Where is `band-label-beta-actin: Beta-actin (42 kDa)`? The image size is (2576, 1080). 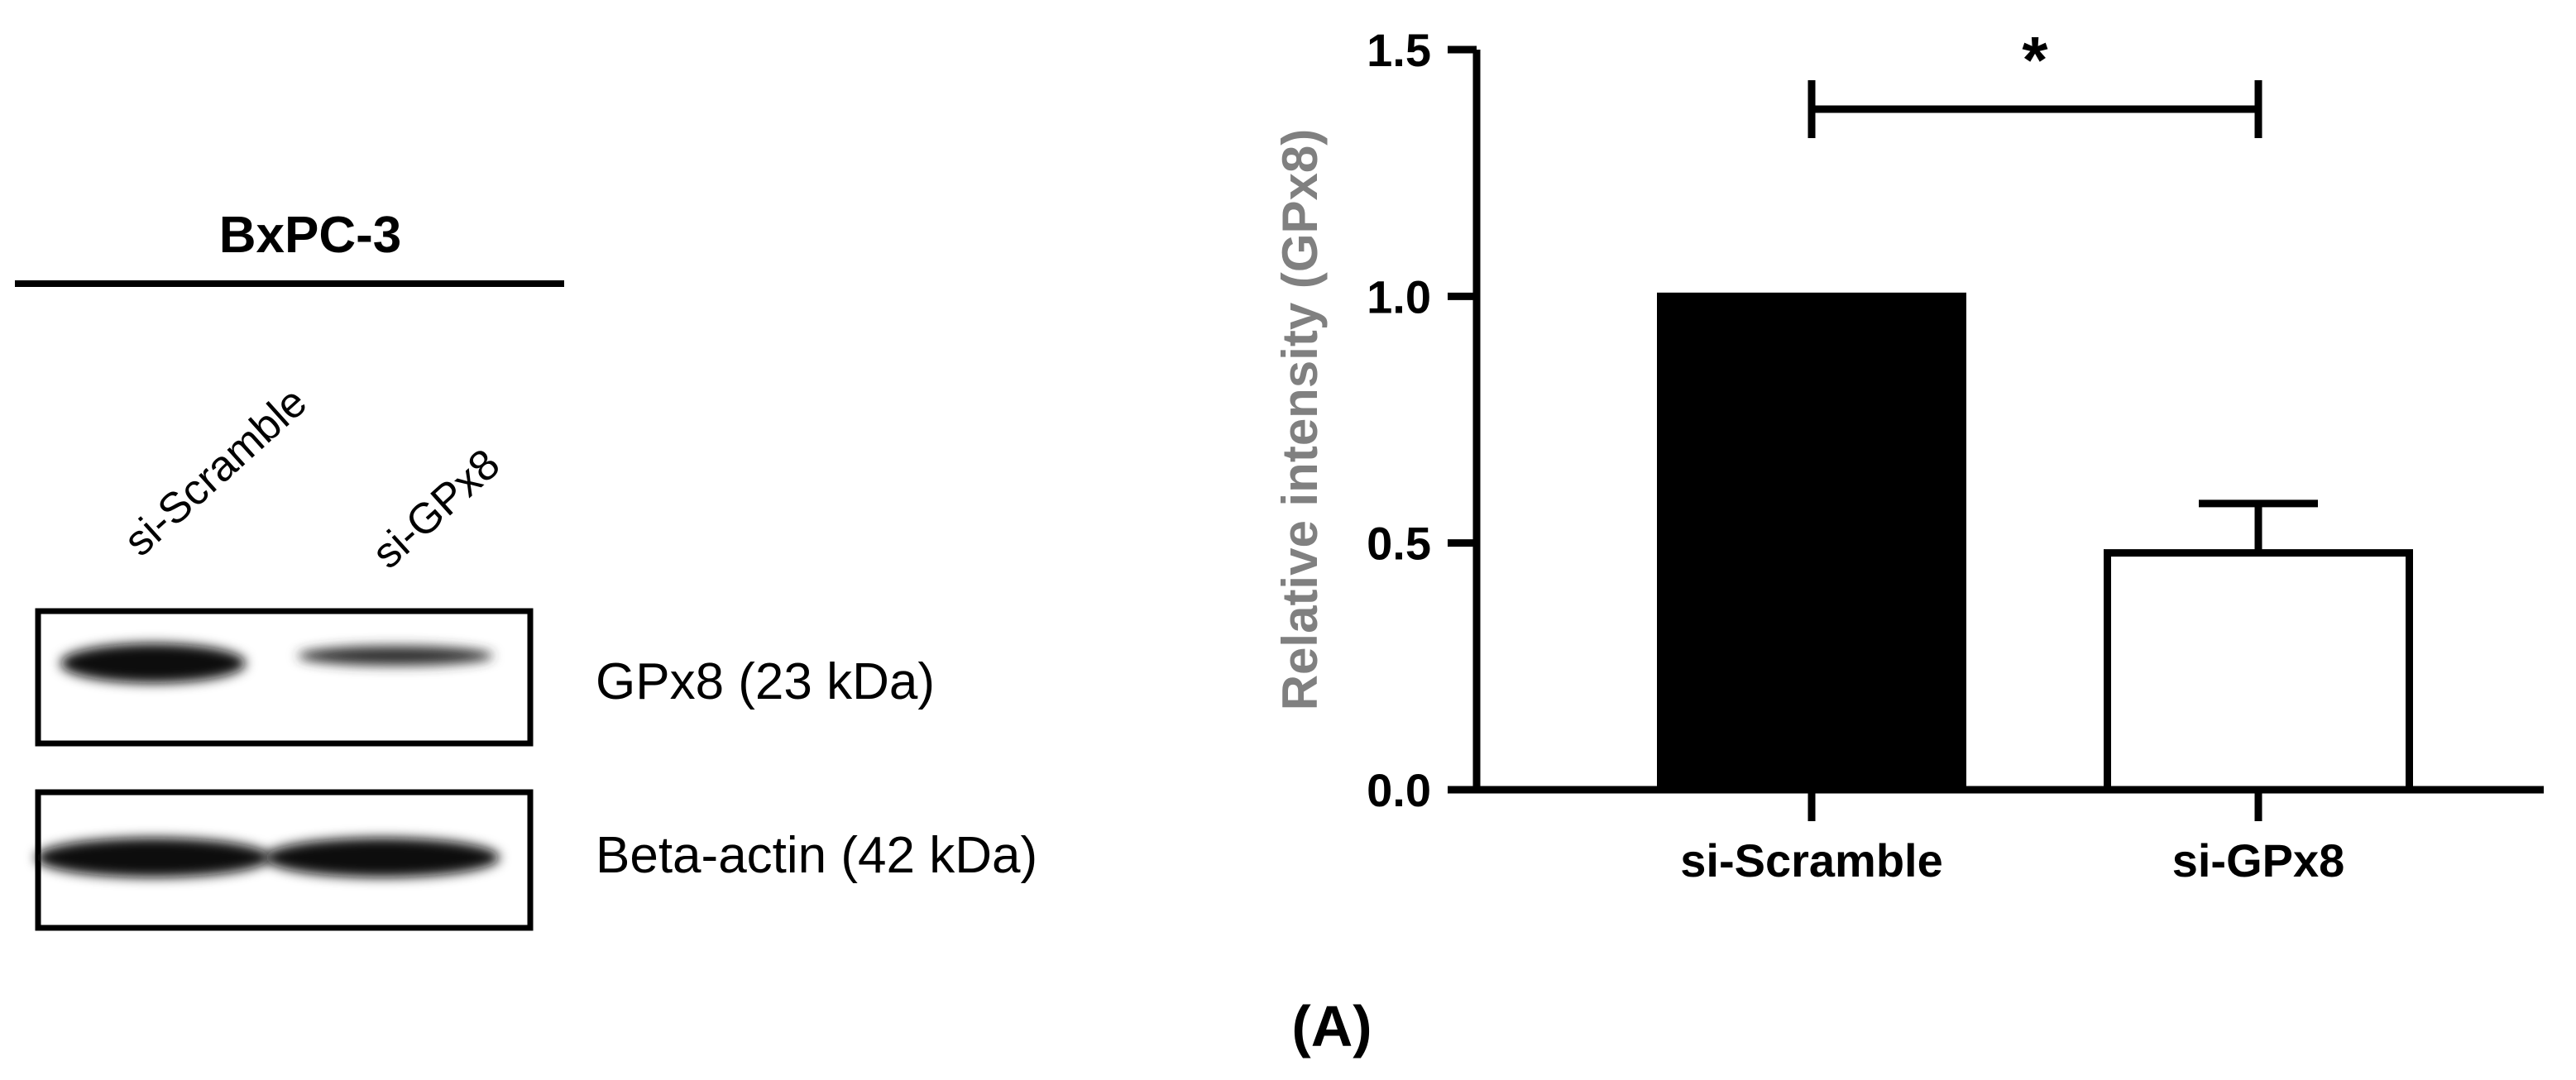
band-label-beta-actin: Beta-actin (42 kDa) is located at coordinates (816, 855).